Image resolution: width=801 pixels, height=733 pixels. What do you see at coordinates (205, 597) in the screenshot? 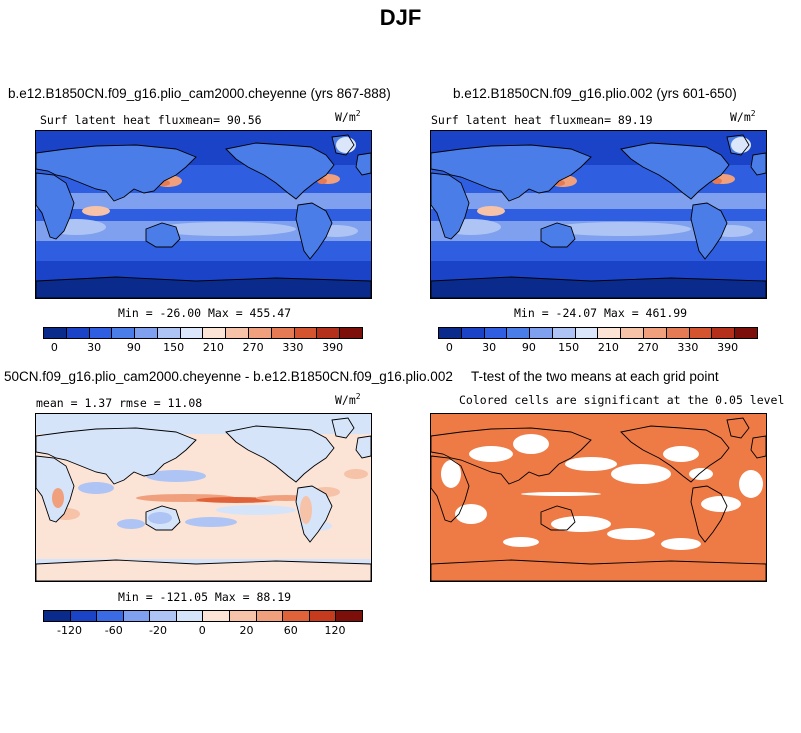
I see `panel3-minmax: Min = -121.05 Max = 88.19` at bounding box center [205, 597].